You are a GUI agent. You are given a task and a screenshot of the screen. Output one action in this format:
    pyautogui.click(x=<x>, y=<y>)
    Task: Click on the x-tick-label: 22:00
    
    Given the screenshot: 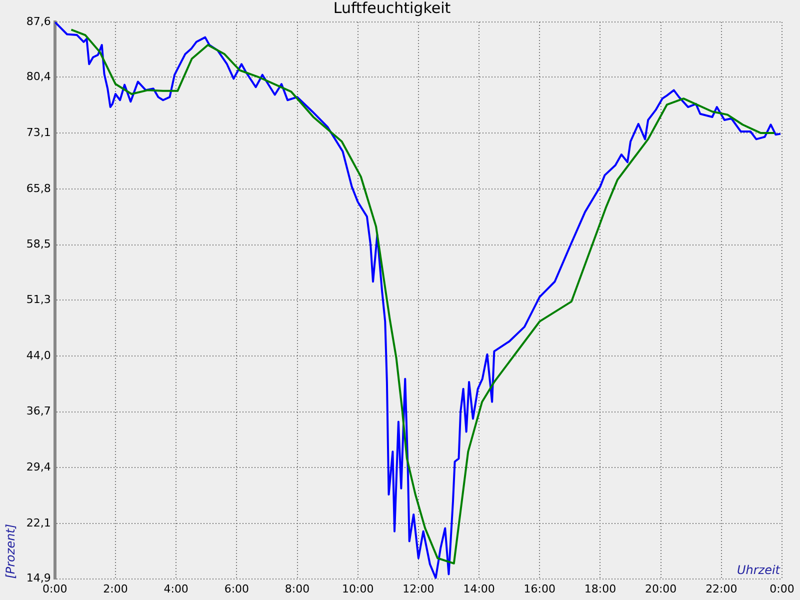 What is the action you would take?
    pyautogui.click(x=722, y=589)
    